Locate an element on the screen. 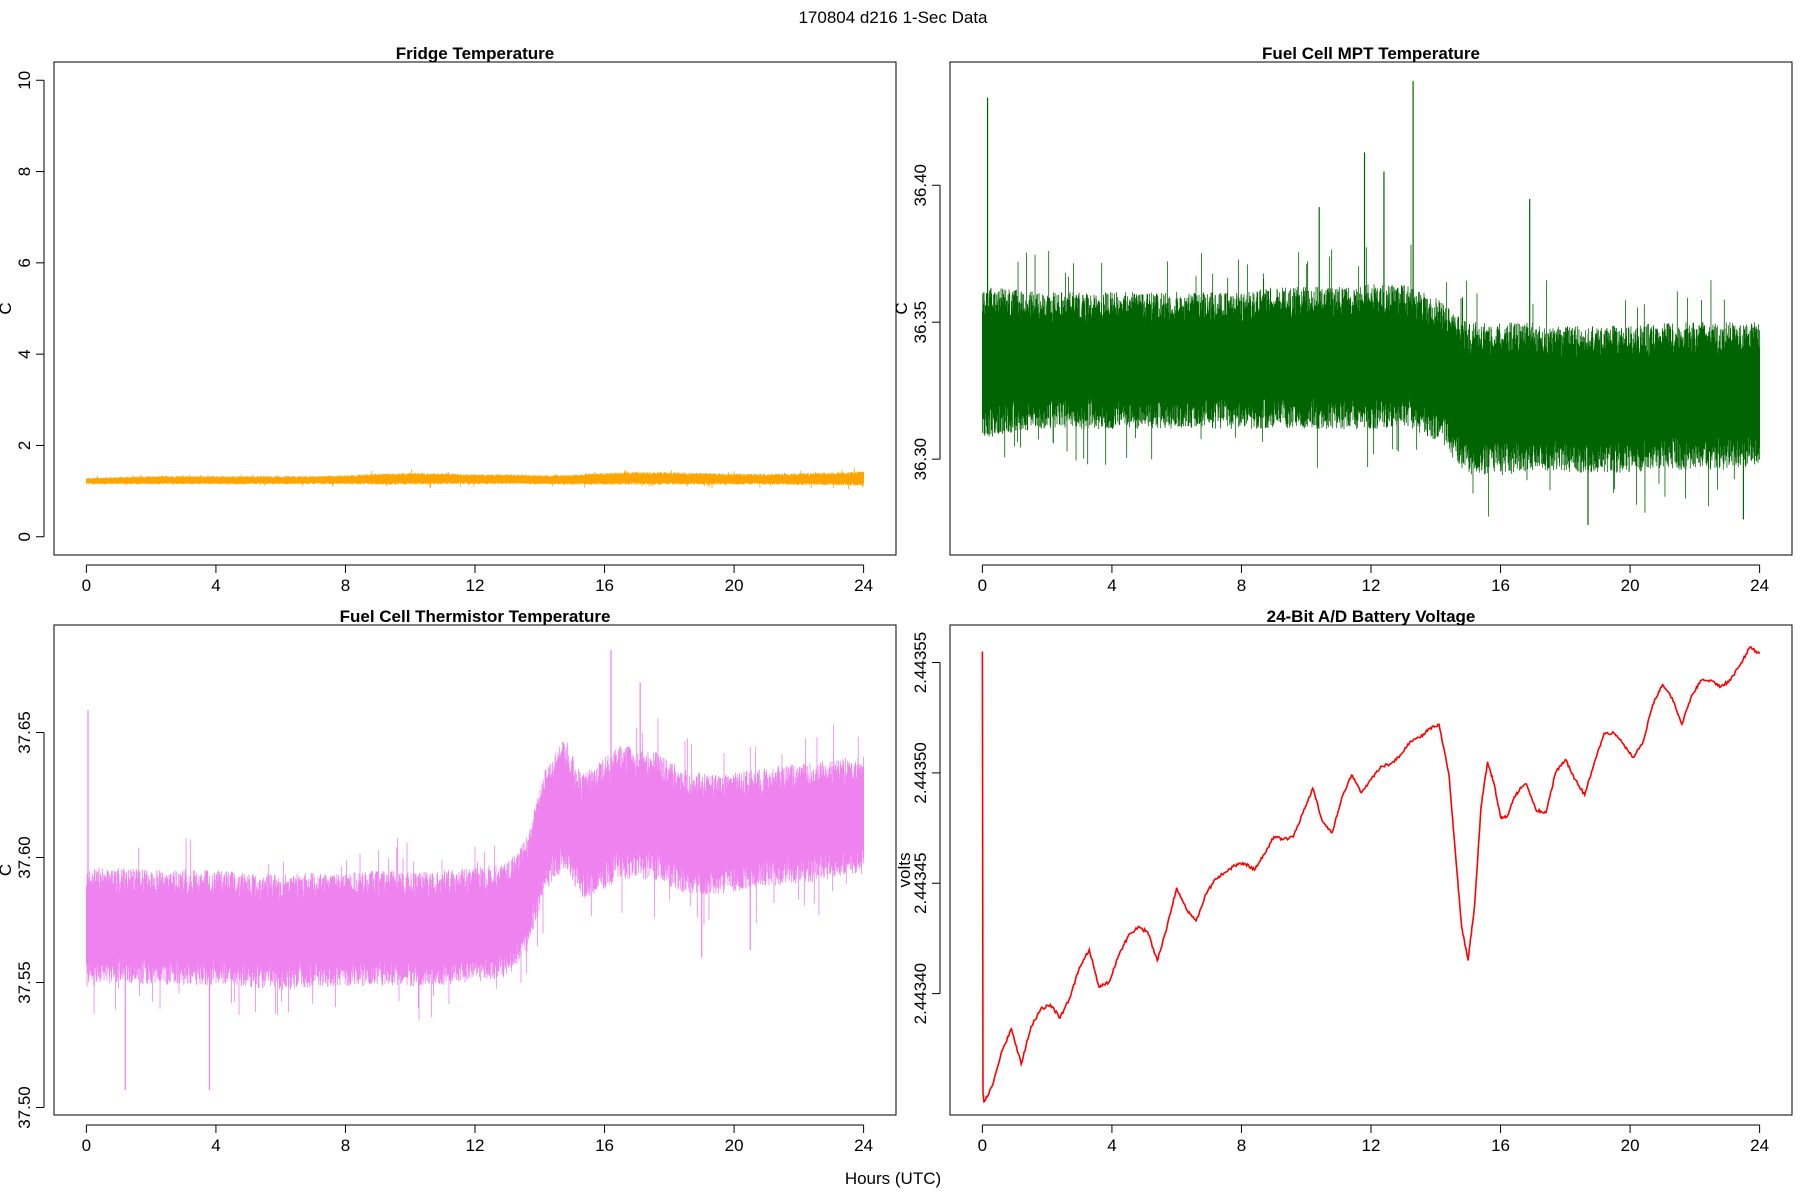  y-tick-label: 37.65 is located at coordinates (24, 732).